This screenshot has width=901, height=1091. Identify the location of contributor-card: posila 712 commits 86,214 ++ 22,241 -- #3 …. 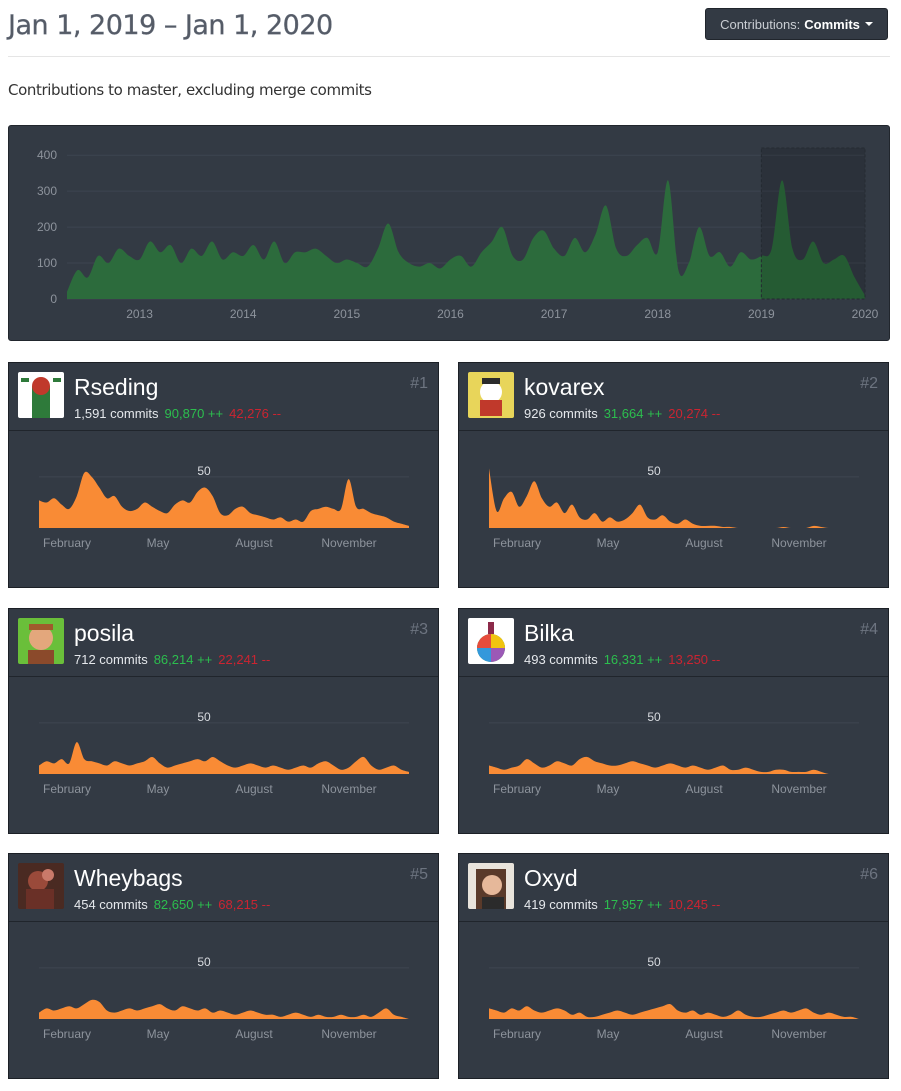
(223, 721).